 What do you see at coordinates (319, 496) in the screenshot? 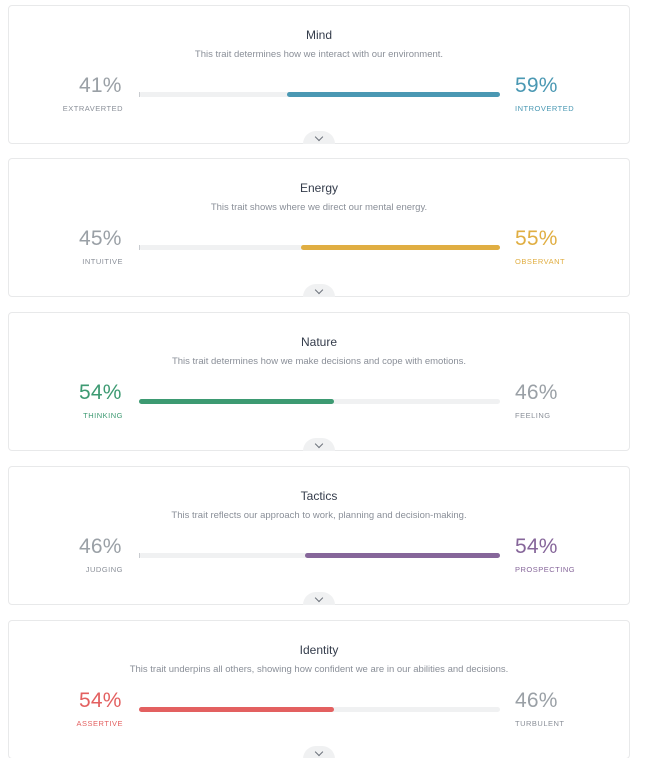
I see `trait-title: Tactics` at bounding box center [319, 496].